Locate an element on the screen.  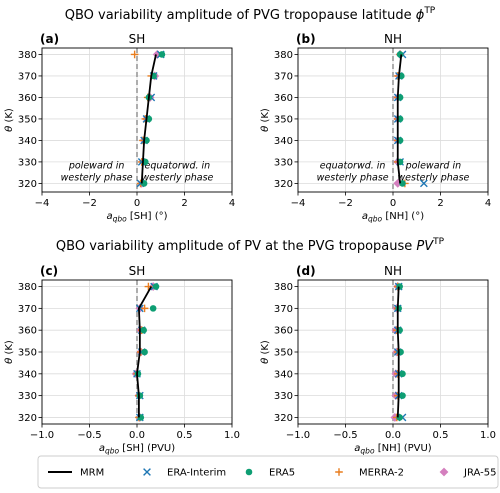
legend-label: ERA5 is located at coordinates (282, 473).